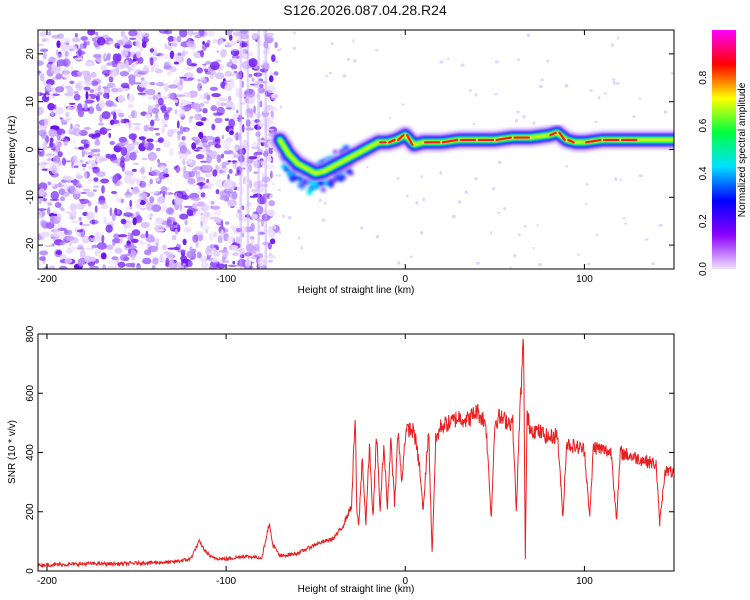 The height and width of the screenshot is (600, 750). What do you see at coordinates (30, 244) in the screenshot?
I see `spectrogram-ytick-label: -20` at bounding box center [30, 244].